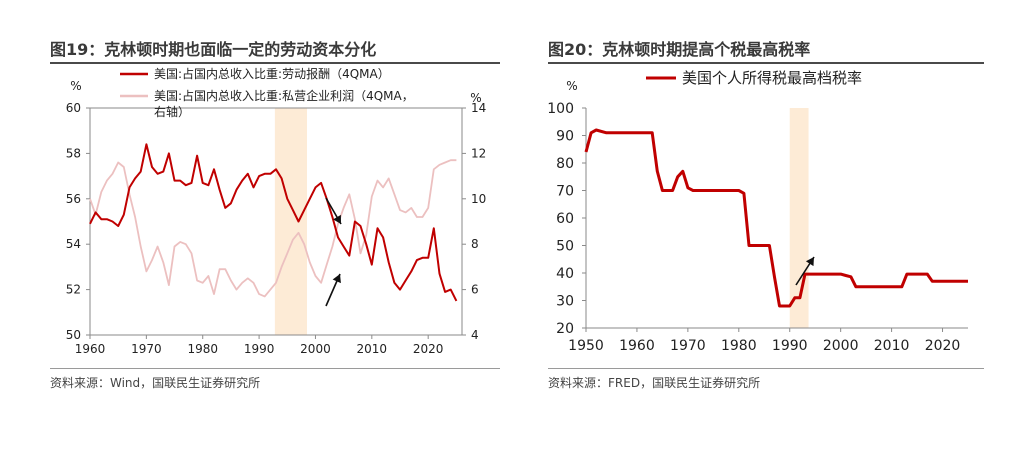 The width and height of the screenshot is (1024, 453). I want to click on y-right-tick-label: 12, so click(478, 153).